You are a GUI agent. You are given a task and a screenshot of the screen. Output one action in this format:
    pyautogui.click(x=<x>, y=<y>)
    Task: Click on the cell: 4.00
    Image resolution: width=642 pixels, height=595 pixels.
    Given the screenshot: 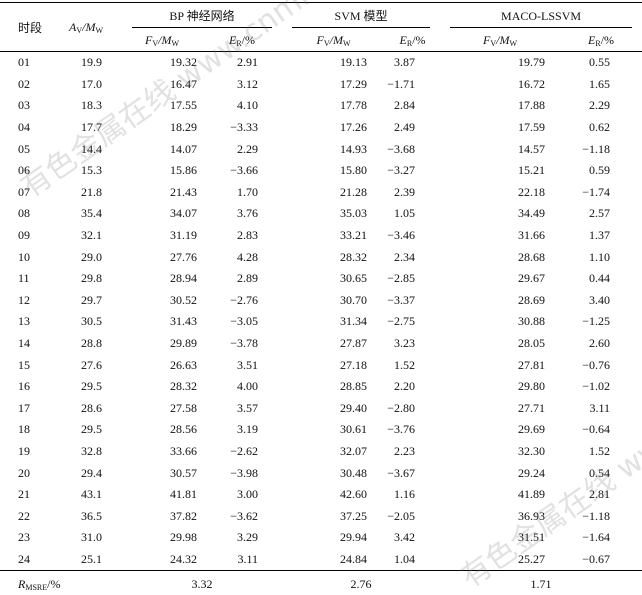 What is the action you would take?
    pyautogui.click(x=248, y=386)
    